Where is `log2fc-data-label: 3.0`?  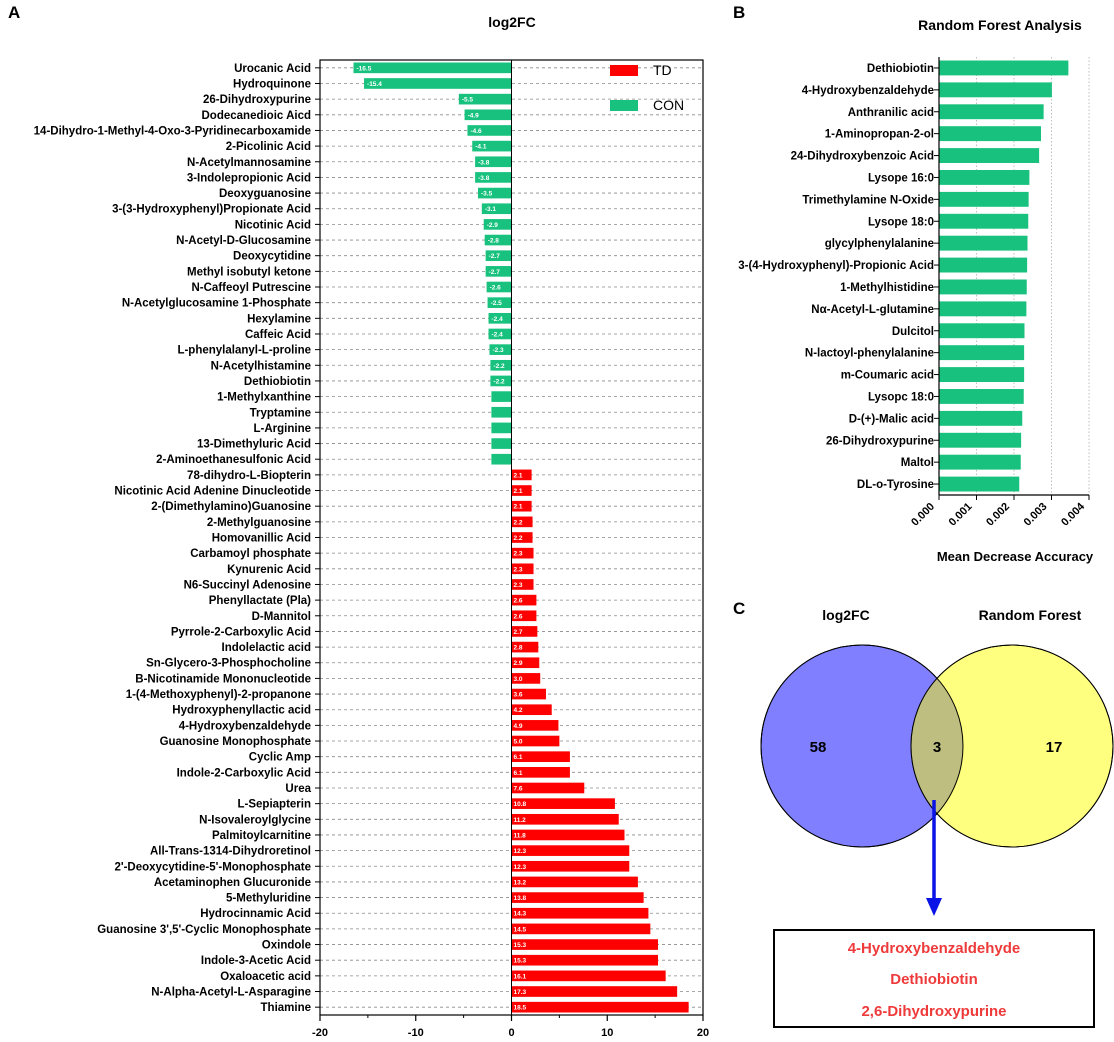
log2fc-data-label: 3.0 is located at coordinates (518, 679).